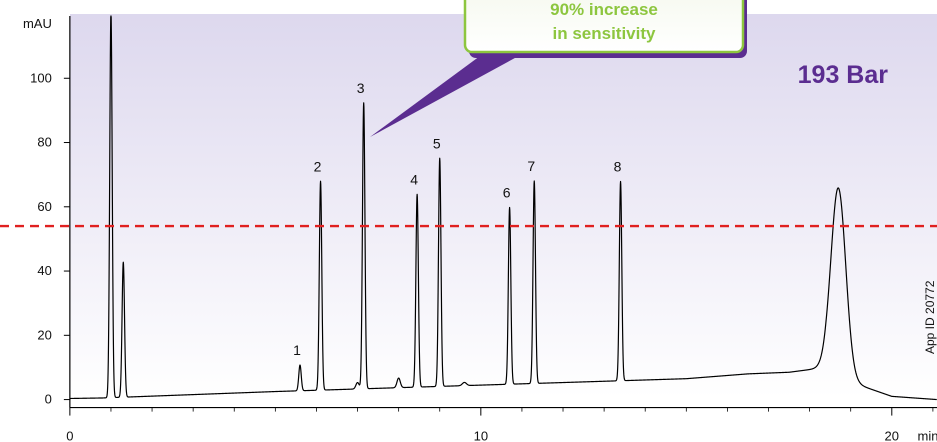  What do you see at coordinates (414, 179) in the screenshot?
I see `peak-label-4: 4` at bounding box center [414, 179].